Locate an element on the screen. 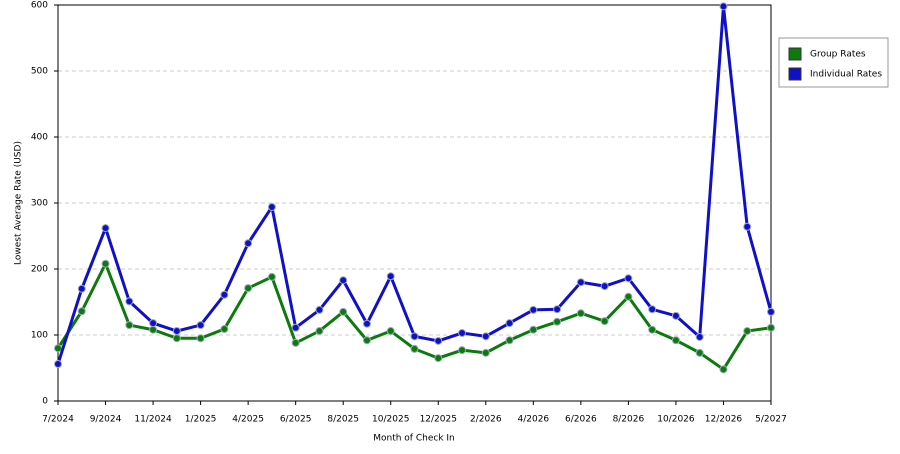 The width and height of the screenshot is (900, 454). x-tick-label: 10/2026 is located at coordinates (676, 420).